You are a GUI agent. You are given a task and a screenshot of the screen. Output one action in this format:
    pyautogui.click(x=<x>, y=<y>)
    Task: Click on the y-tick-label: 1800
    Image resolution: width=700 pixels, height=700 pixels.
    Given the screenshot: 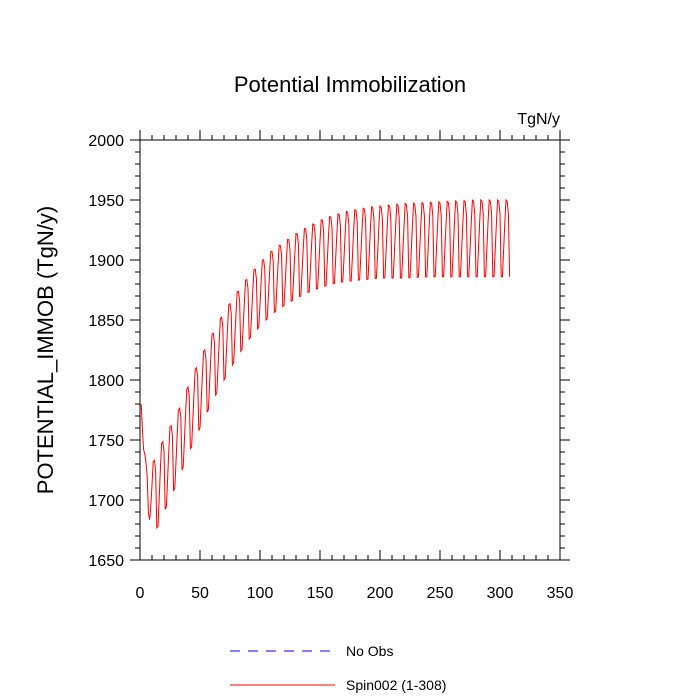 What is the action you would take?
    pyautogui.click(x=106, y=381)
    